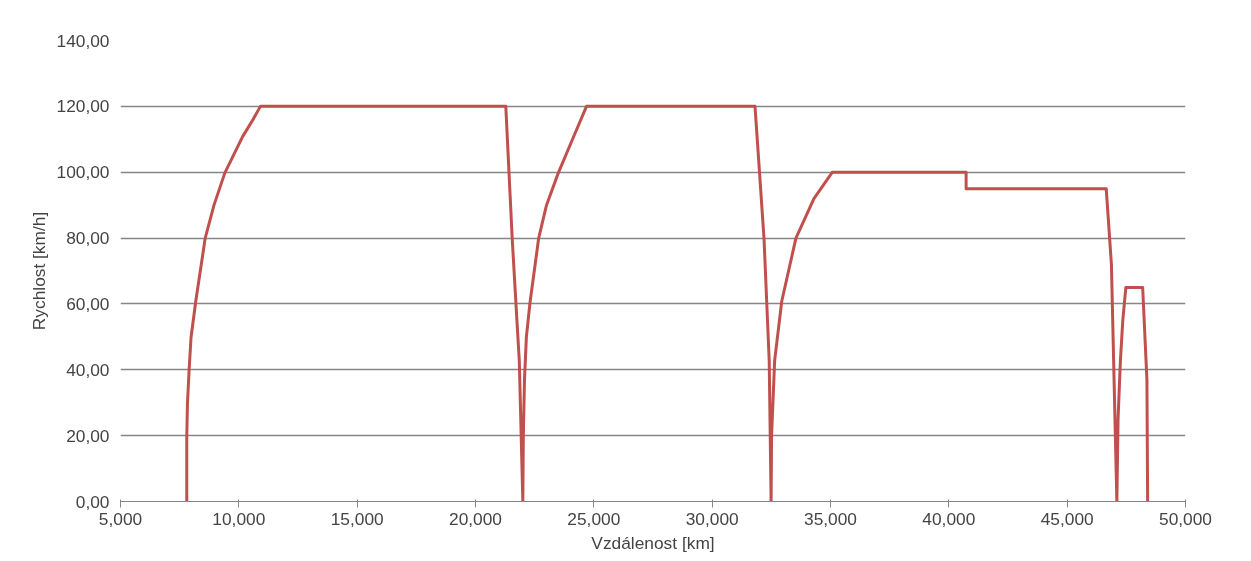 This screenshot has width=1251, height=561. I want to click on y-tick-label: 40,00, so click(88, 369).